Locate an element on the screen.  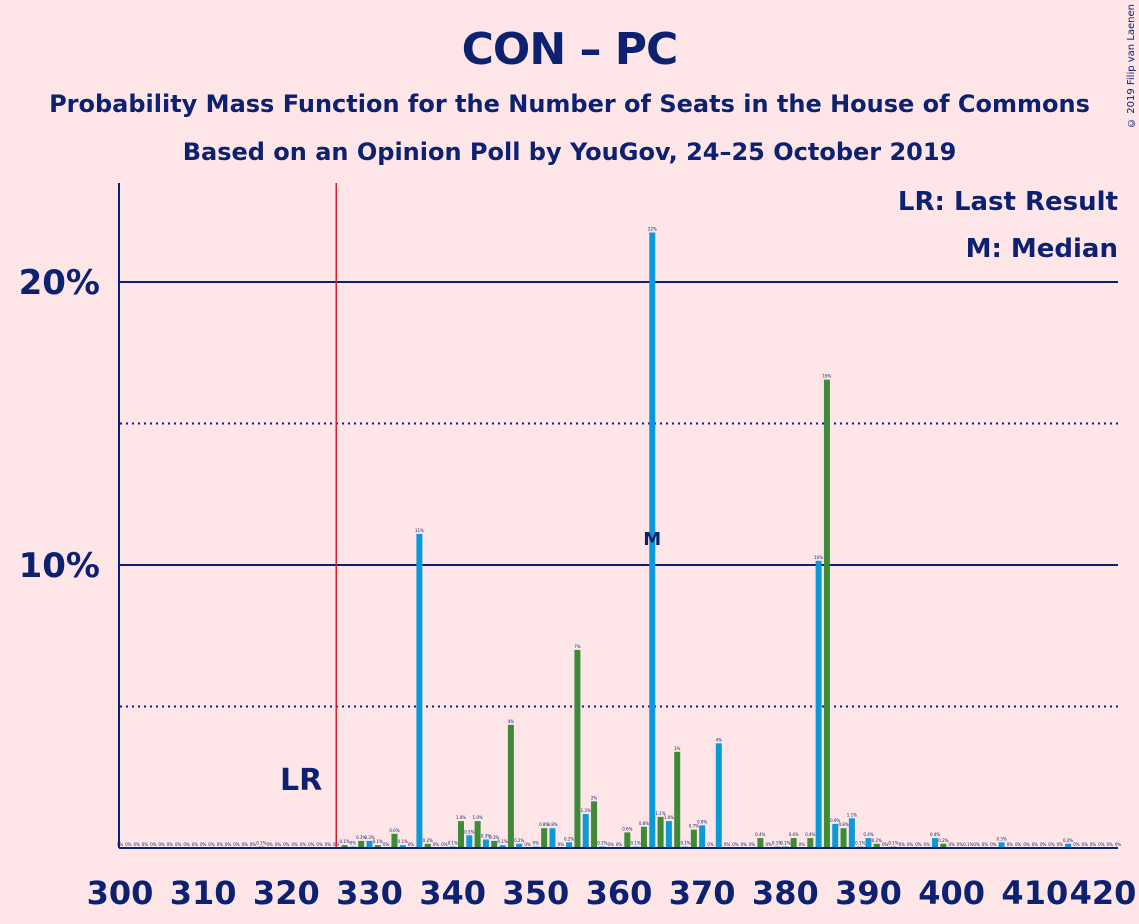
data-label-398: 0.4% is located at coordinates (935, 834).